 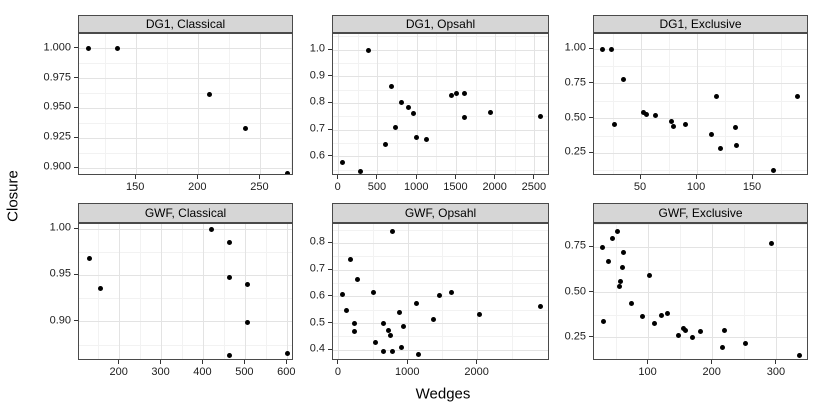 I want to click on y-tick-label: 0.6, so click(x=317, y=295).